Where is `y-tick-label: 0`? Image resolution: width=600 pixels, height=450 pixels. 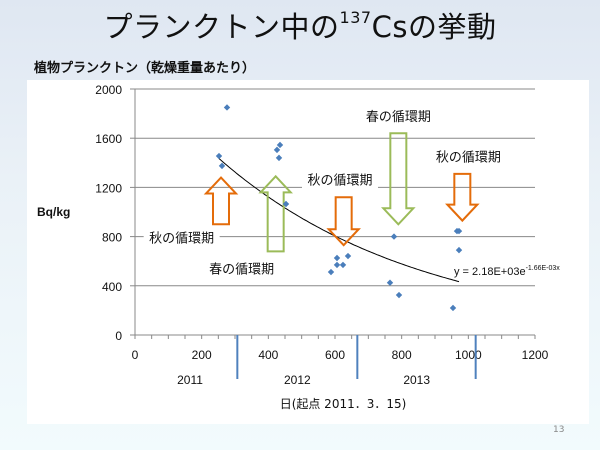
y-tick-label: 0 is located at coordinates (118, 336).